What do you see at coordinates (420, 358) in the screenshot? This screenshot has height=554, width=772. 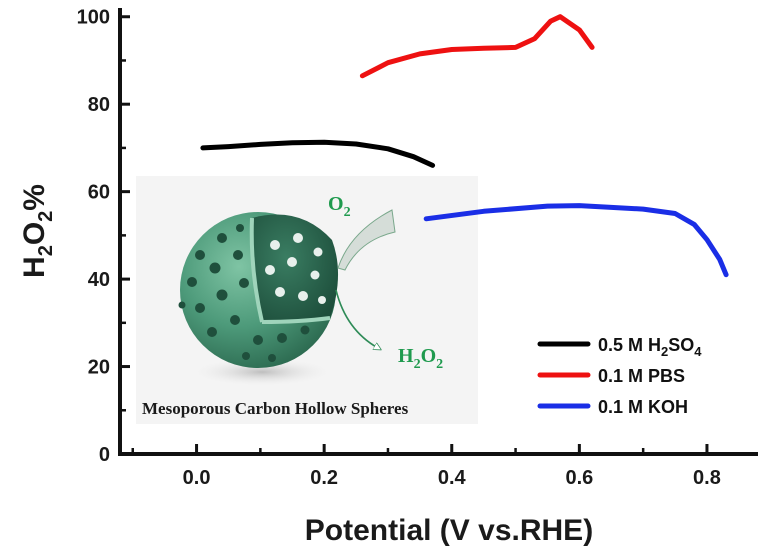 I see `h2o2-label: H2O2` at bounding box center [420, 358].